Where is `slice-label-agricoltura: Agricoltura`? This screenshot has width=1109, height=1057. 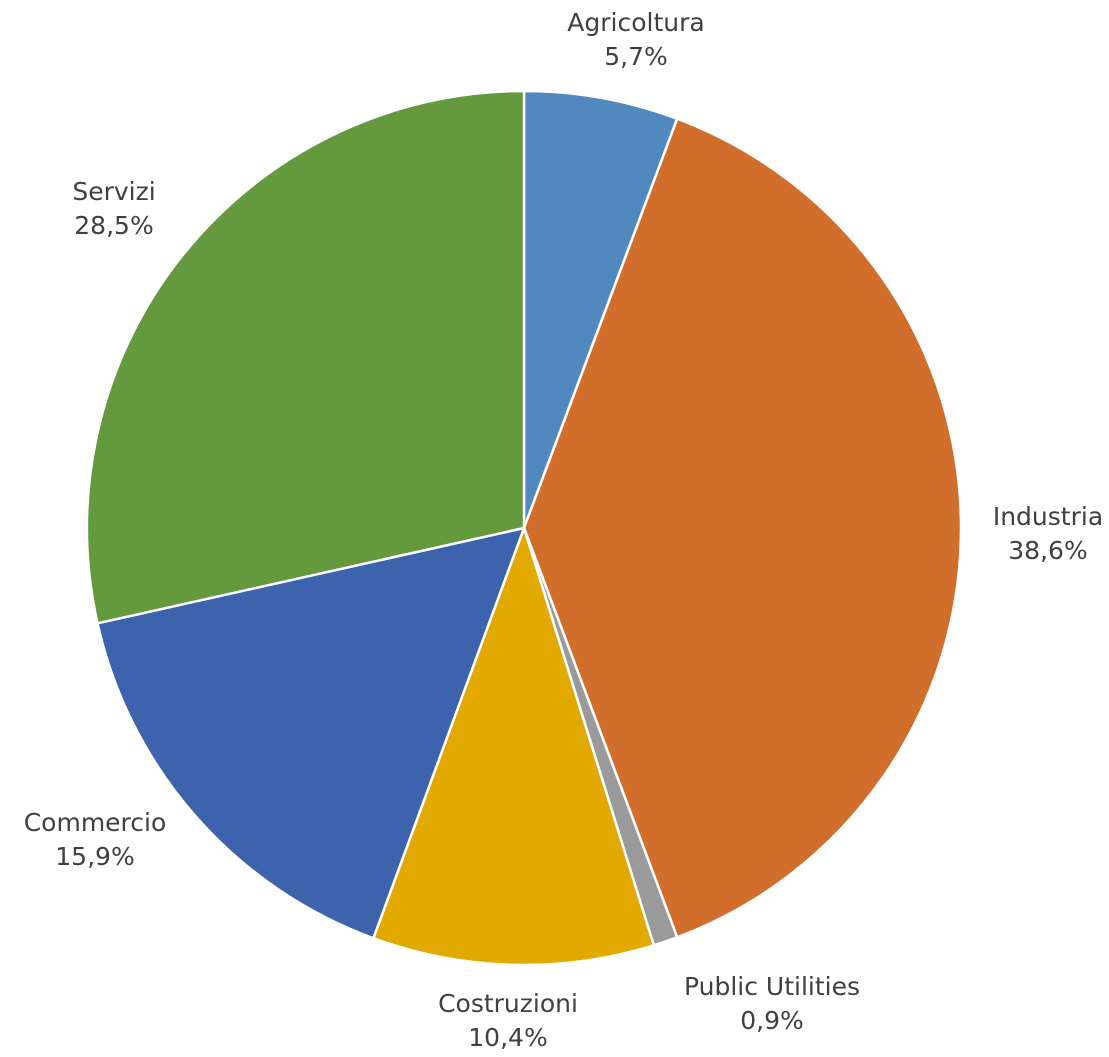 slice-label-agricoltura: Agricoltura is located at coordinates (635, 22).